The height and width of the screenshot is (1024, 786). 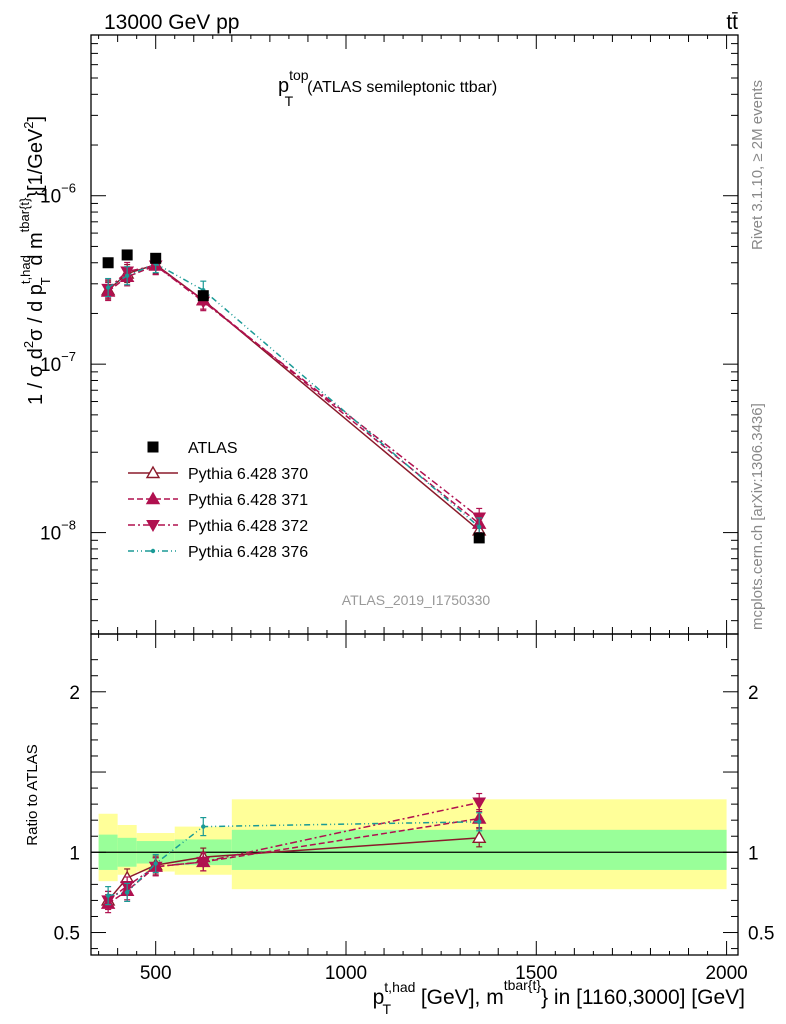 I want to click on plot-title: ptop T (ATLAS semileptonic ttbar), so click(x=387, y=88).